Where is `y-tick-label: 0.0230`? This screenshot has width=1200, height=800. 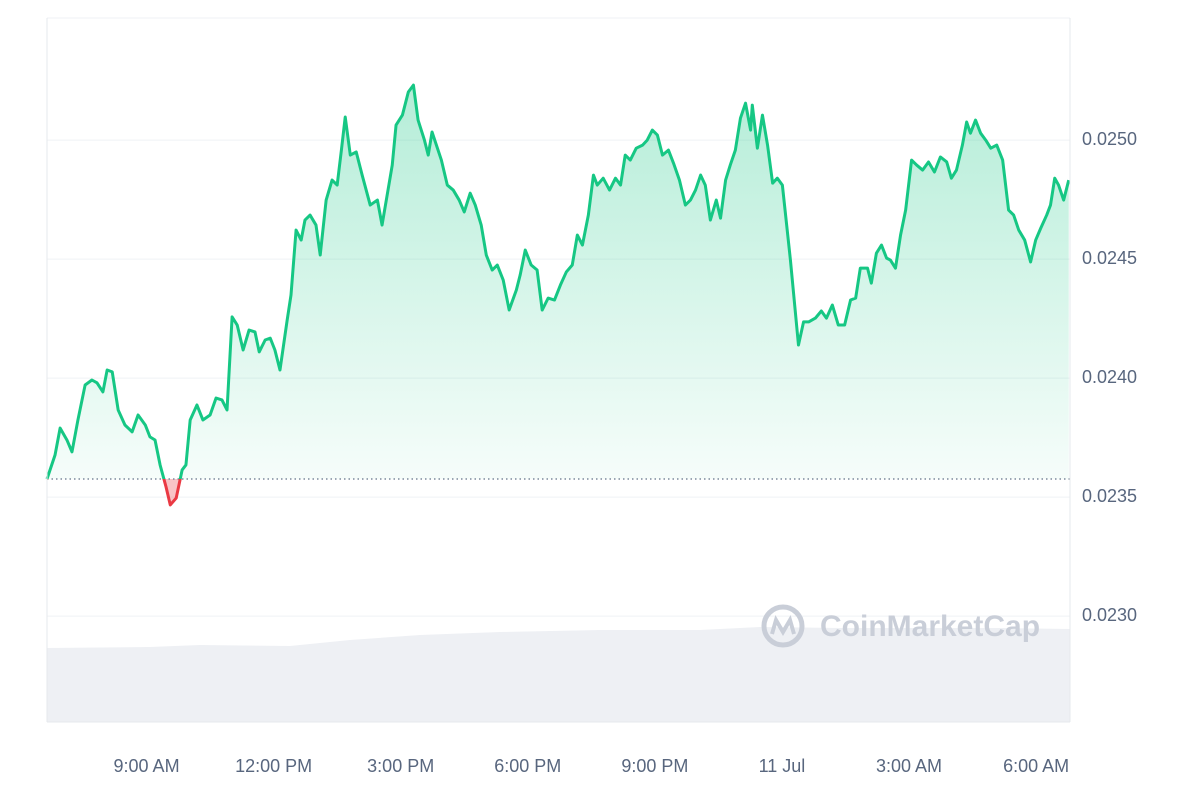 y-tick-label: 0.0230 is located at coordinates (1109, 615).